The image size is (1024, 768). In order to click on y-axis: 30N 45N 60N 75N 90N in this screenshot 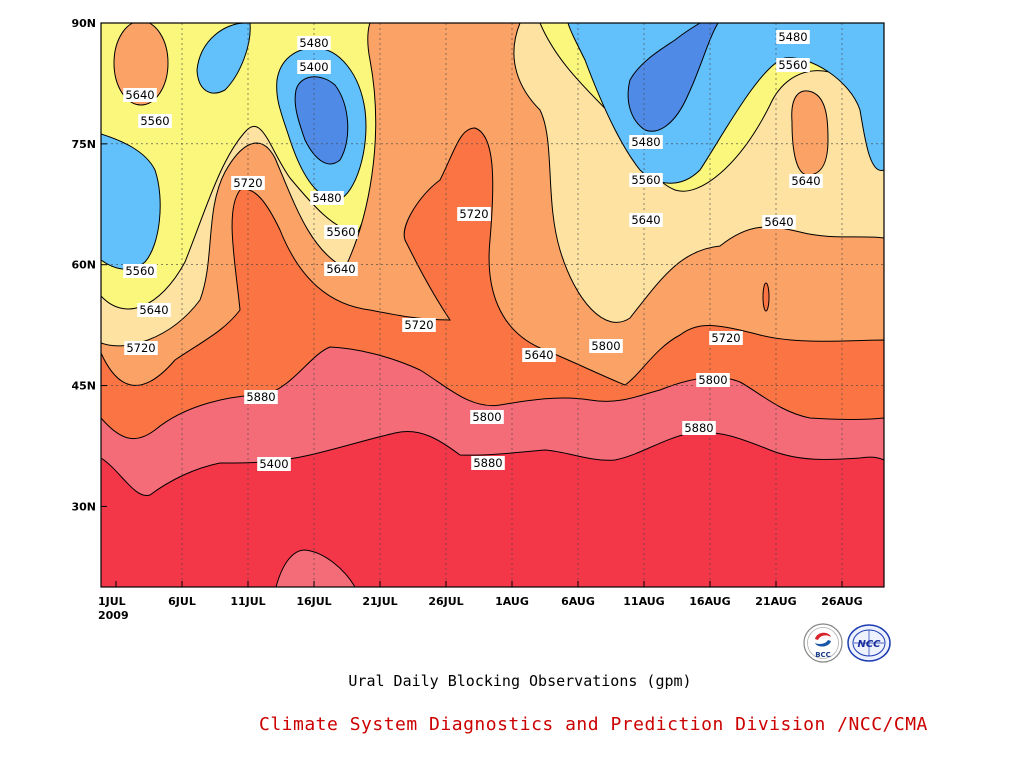, I will do `click(89, 265)`.